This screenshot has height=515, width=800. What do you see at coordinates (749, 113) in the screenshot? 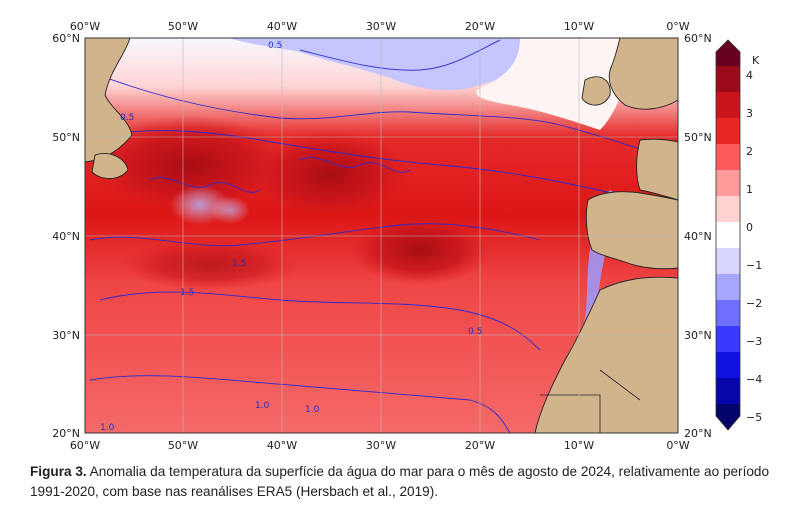
I see `colorbar-tick: 3` at bounding box center [749, 113].